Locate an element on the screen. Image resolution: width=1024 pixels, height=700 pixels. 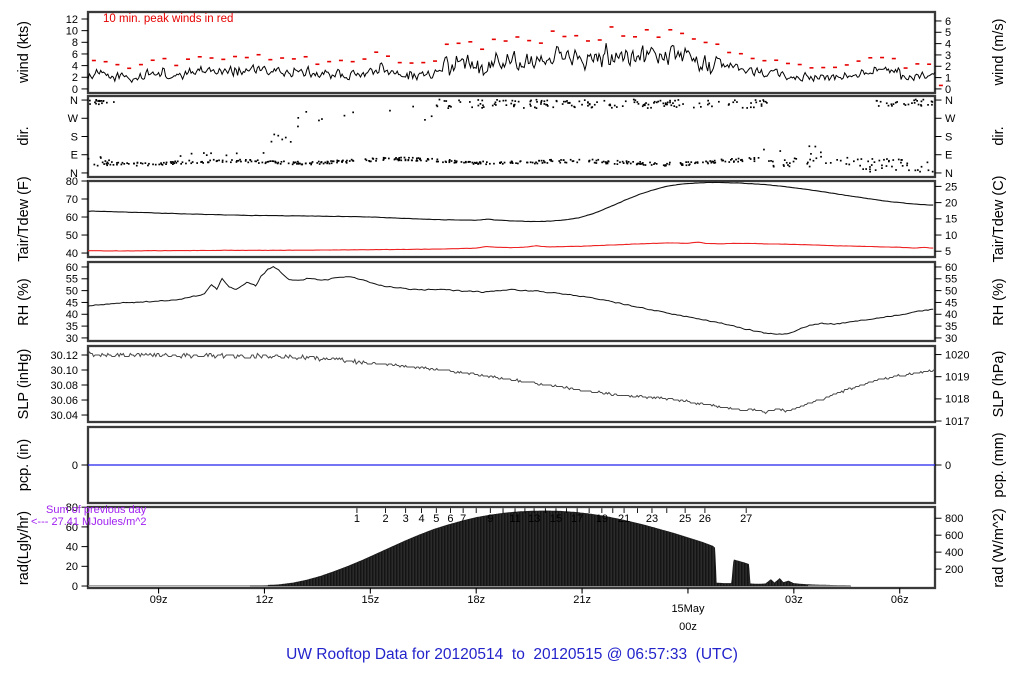
svg-text: 15z is located at coordinates (370, 600).